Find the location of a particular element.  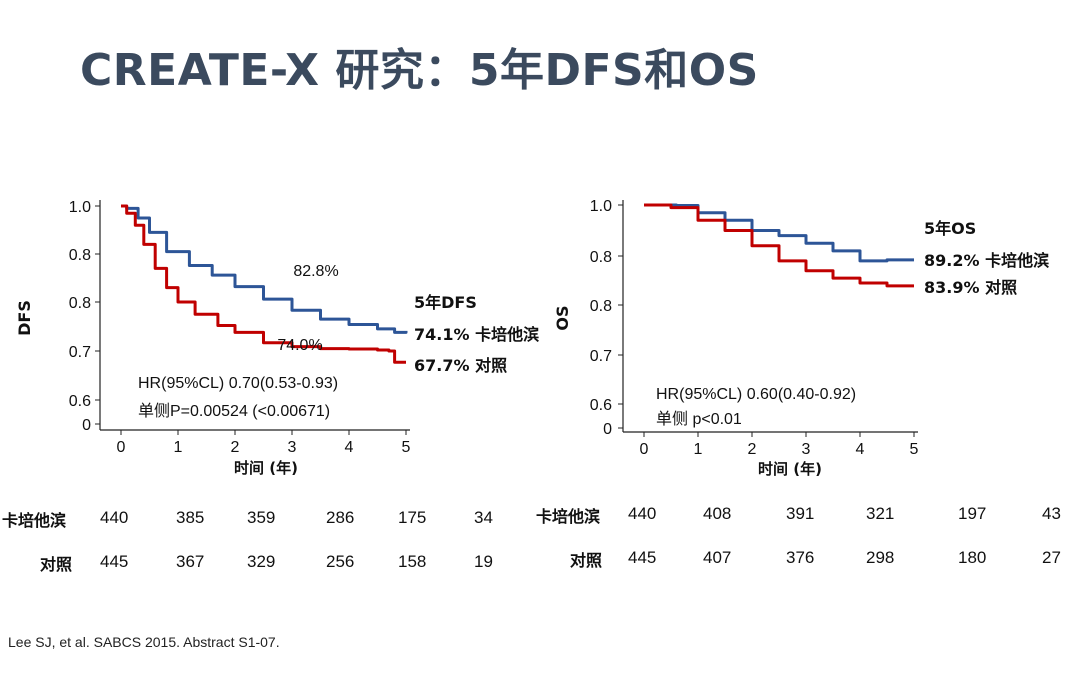

chart1-x-tick-label: 3 is located at coordinates (292, 447).